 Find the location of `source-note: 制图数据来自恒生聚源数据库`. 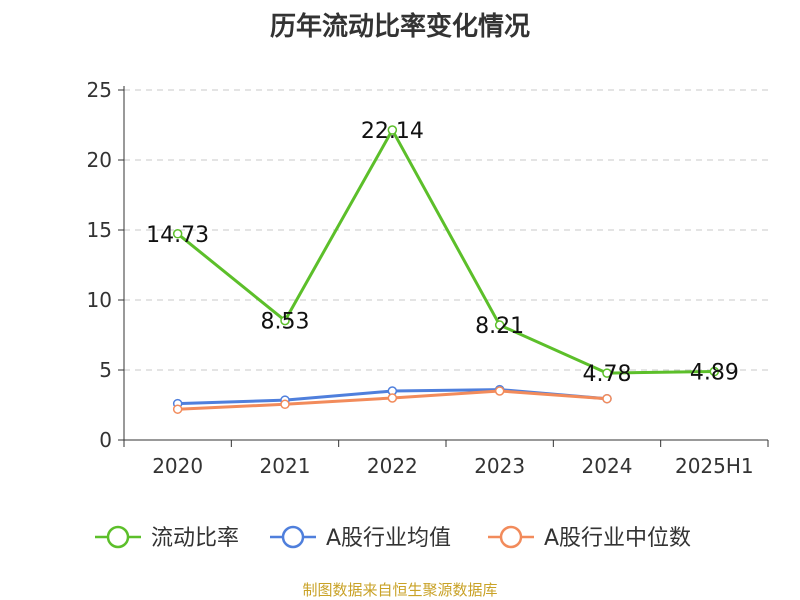

source-note: 制图数据来自恒生聚源数据库 is located at coordinates (400, 590).